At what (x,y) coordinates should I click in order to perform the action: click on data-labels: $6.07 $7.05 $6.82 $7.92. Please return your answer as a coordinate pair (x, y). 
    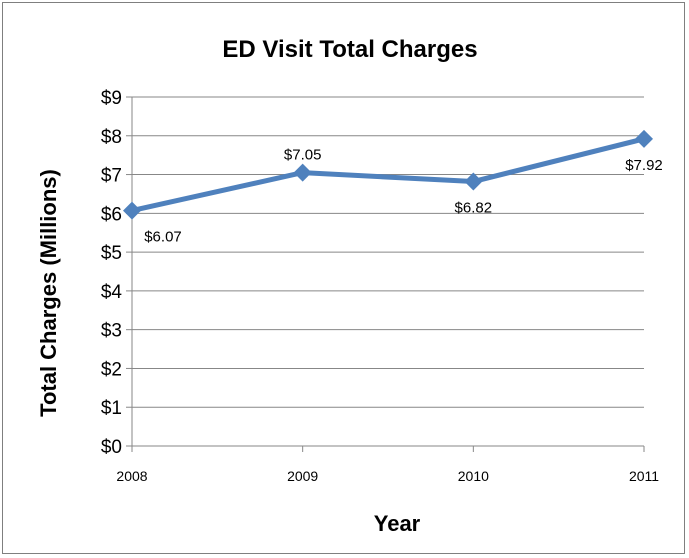
    Looking at the image, I should click on (403, 196).